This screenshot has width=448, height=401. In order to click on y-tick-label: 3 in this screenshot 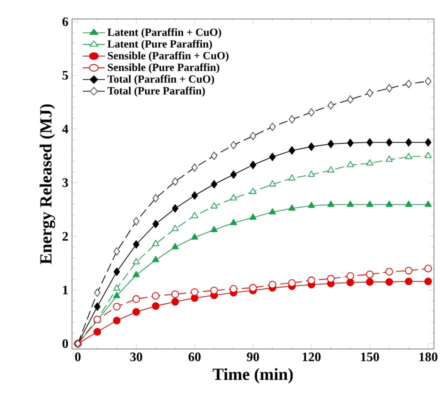, I will do `click(65, 183)`.